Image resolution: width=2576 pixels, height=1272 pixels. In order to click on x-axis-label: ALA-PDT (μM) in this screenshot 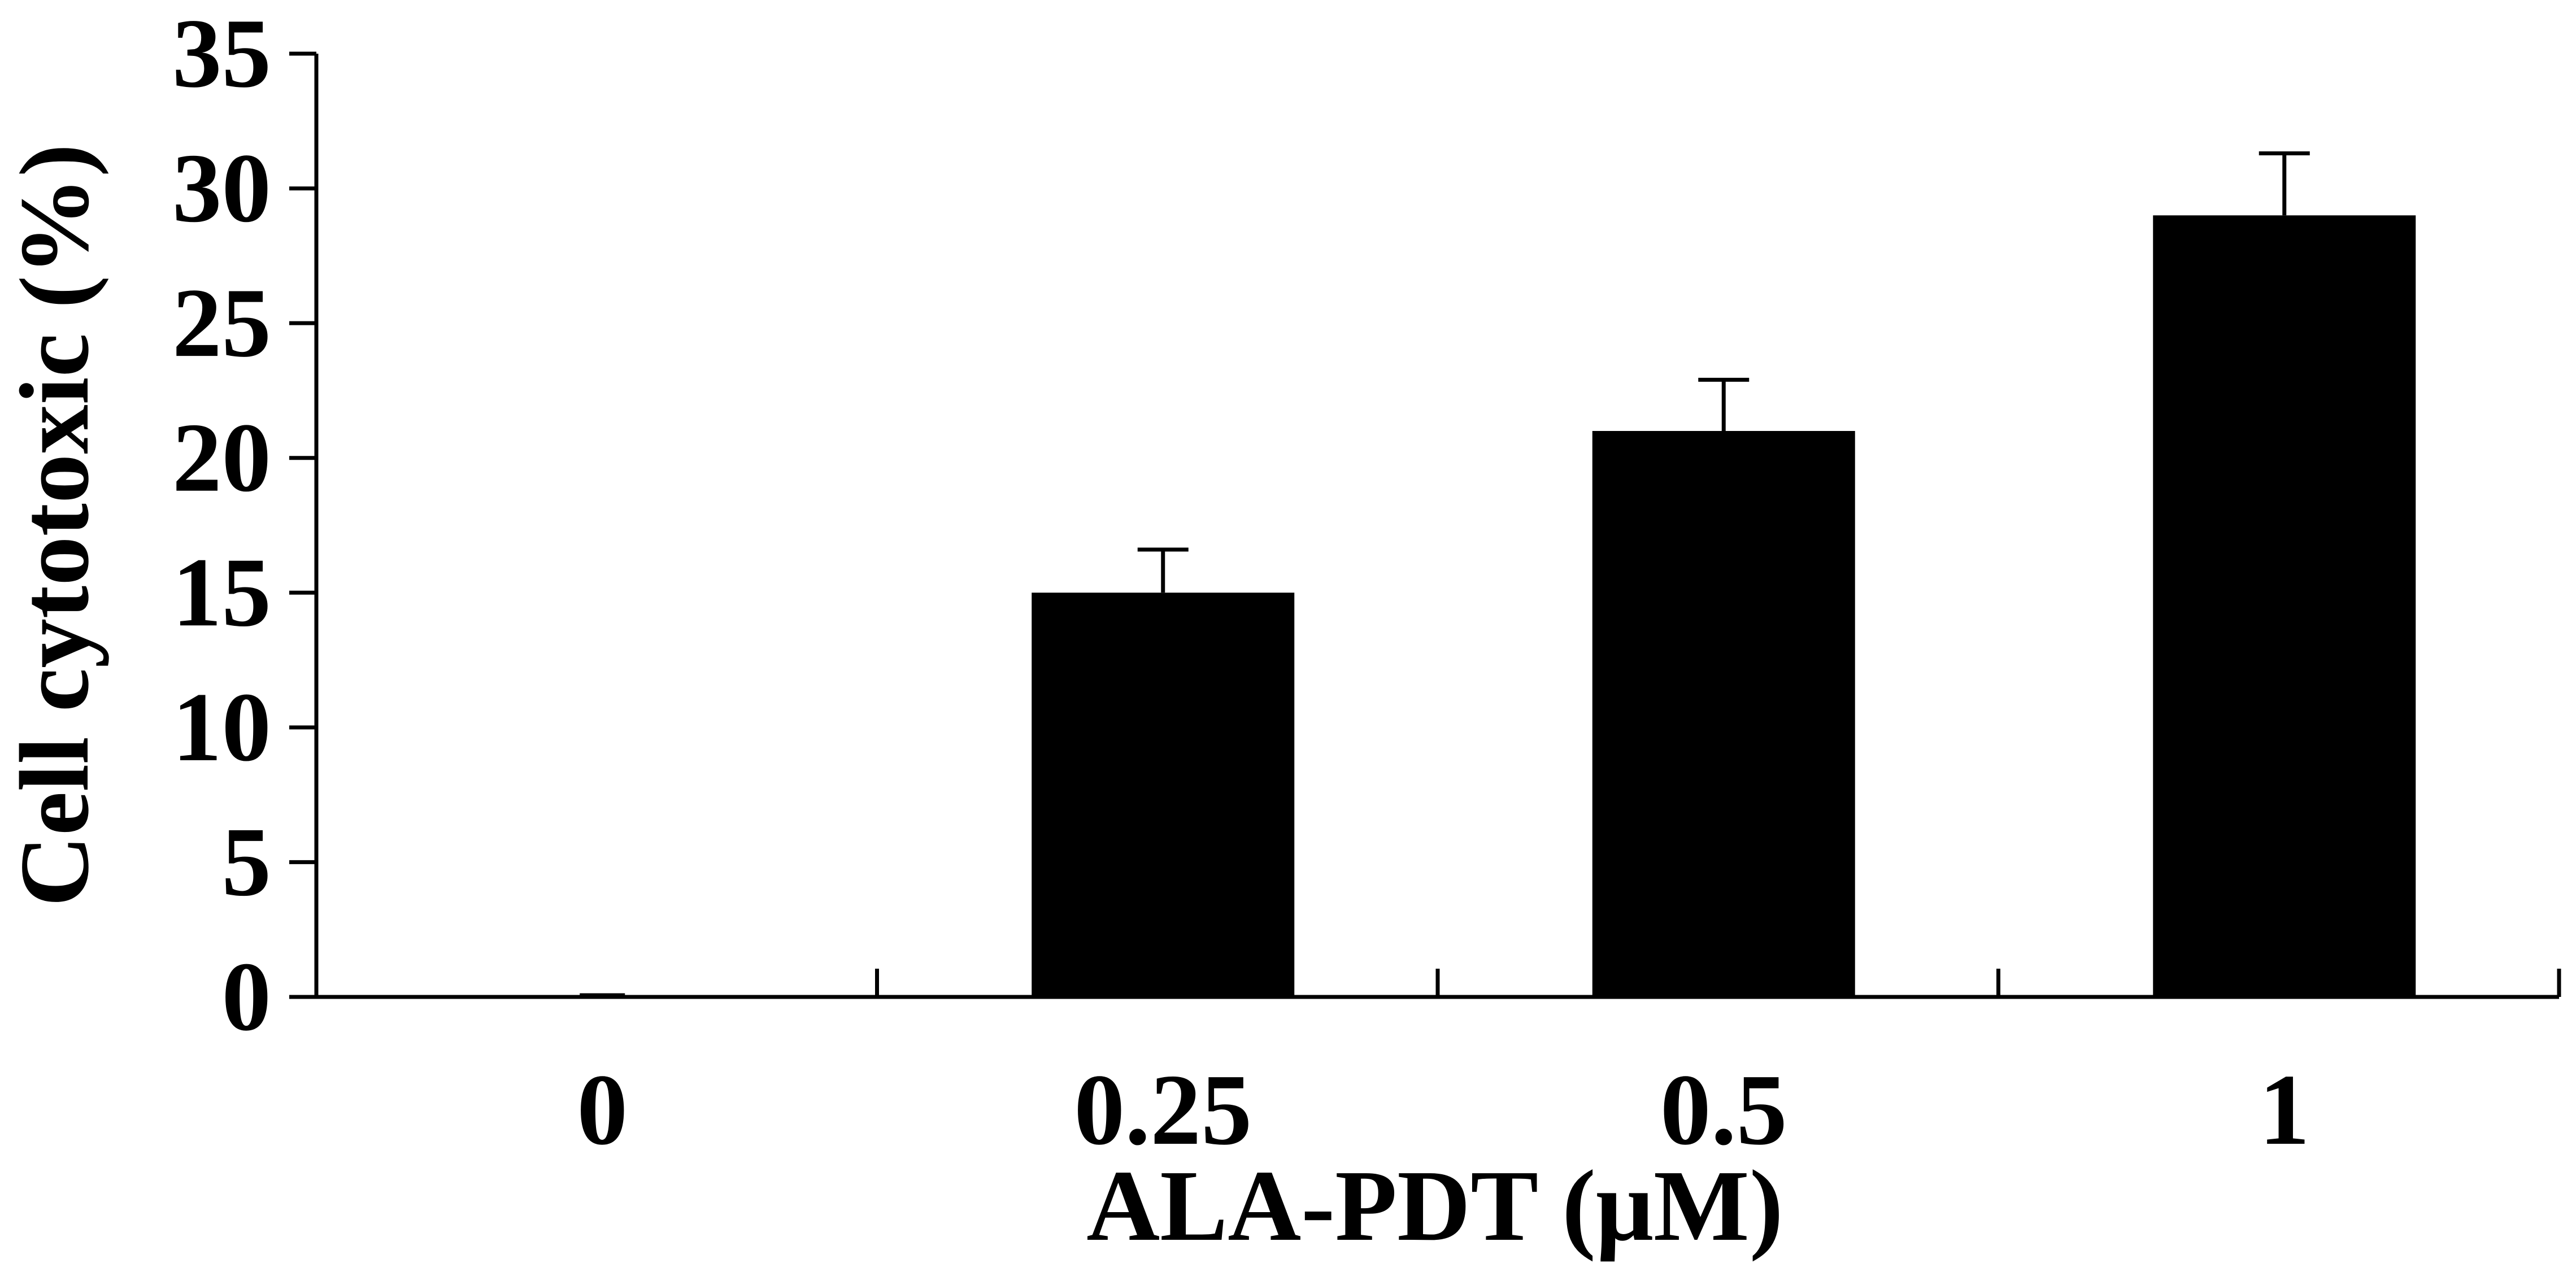, I will do `click(1434, 1205)`.